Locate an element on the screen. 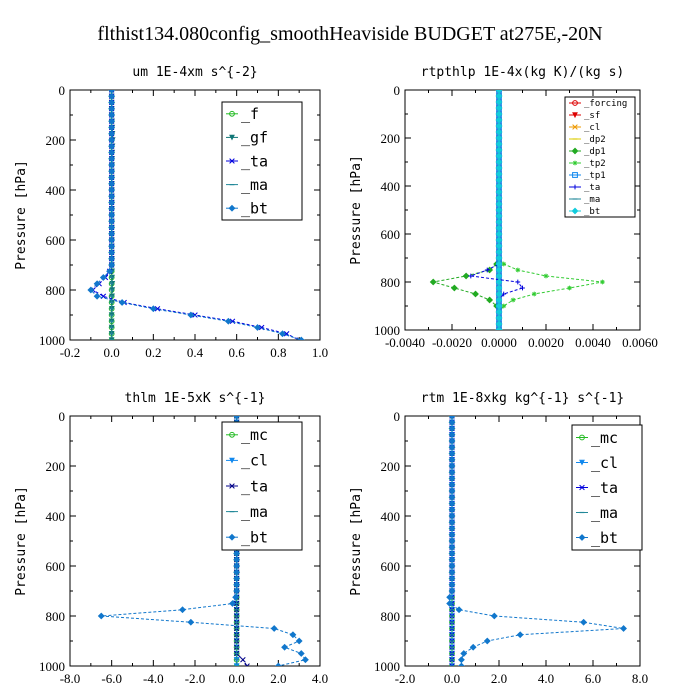  panel-title: rtpthlp 1E-4x(kg K)/(kg s) is located at coordinates (523, 72).